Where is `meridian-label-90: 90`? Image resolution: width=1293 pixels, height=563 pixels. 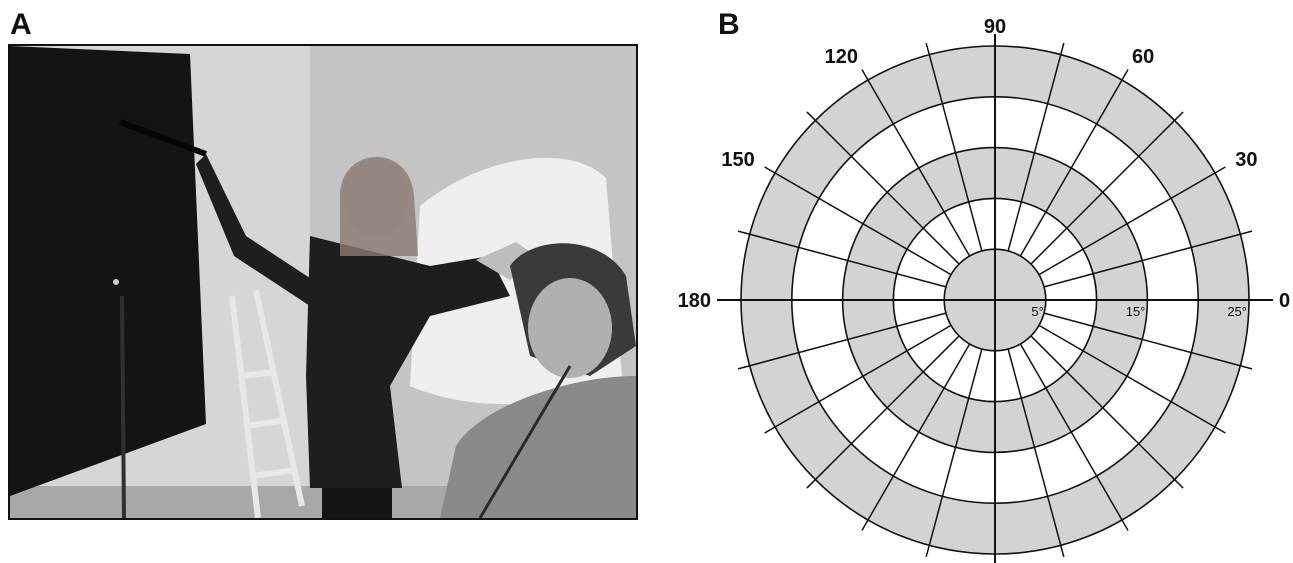
meridian-label-90: 90 is located at coordinates (995, 27).